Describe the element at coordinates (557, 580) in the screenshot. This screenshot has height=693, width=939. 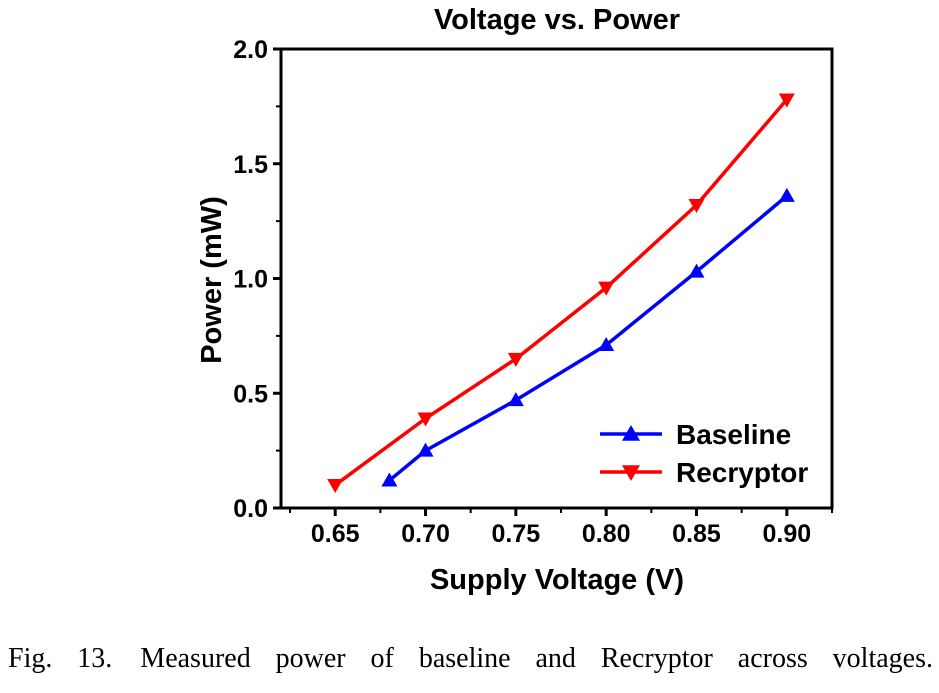
I see `x-axis-label: Supply Voltage (V)` at that location.